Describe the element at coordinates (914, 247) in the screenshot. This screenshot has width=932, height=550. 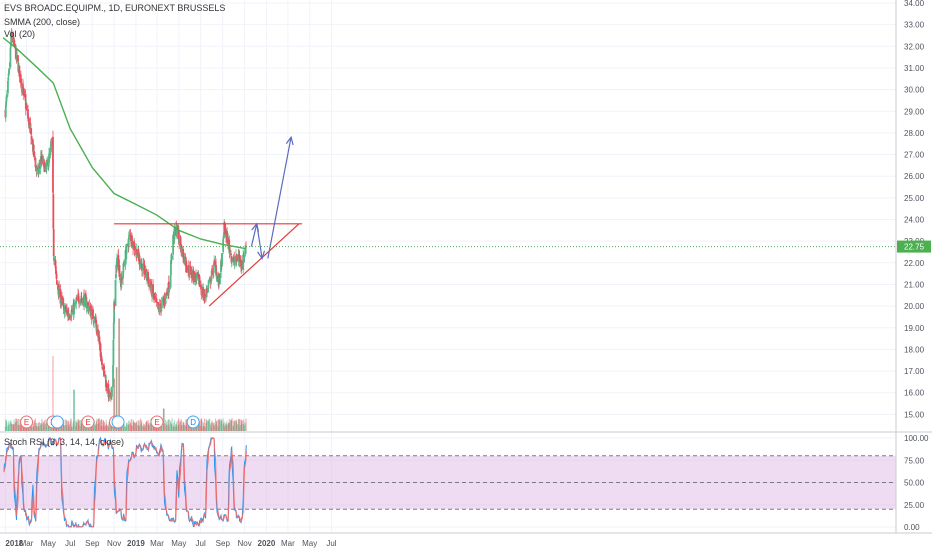
I see `last-price-label: 22.75` at that location.